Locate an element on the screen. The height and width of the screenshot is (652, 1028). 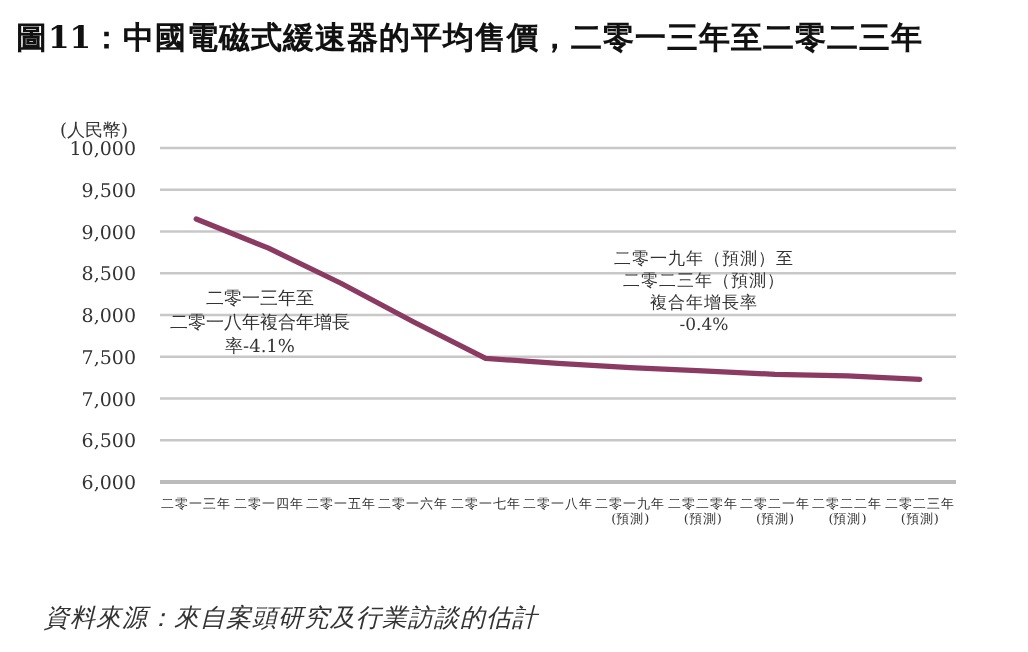
ytick: 7,500 is located at coordinates (108, 358).